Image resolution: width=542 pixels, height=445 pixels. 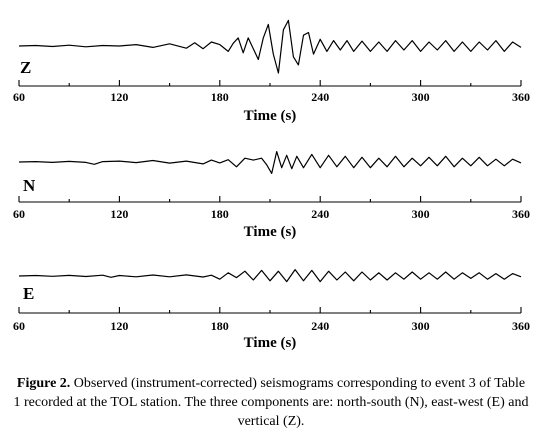 I want to click on x-tick-label-z: 300, so click(x=421, y=97).